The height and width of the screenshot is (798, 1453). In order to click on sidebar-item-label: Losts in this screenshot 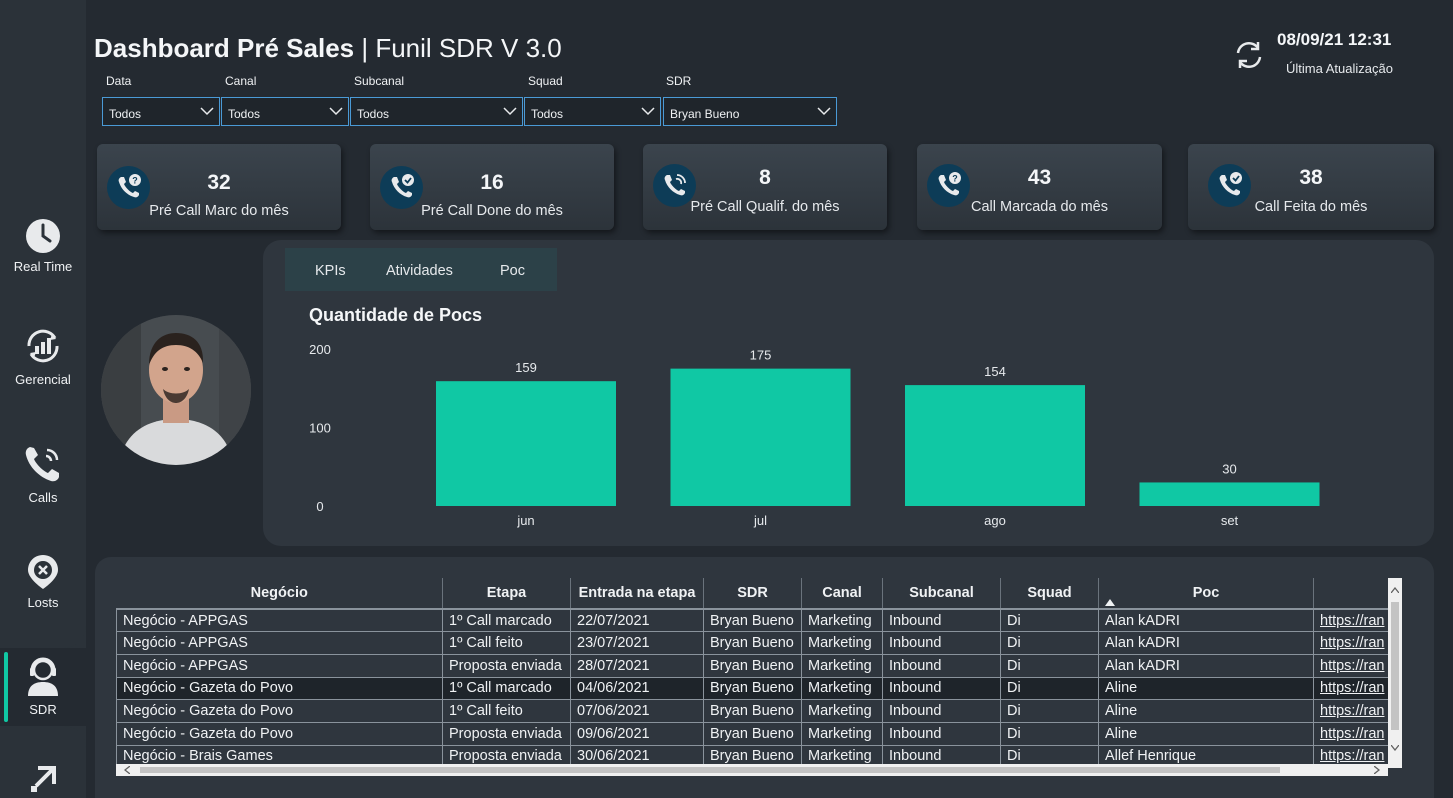, I will do `click(43, 602)`.